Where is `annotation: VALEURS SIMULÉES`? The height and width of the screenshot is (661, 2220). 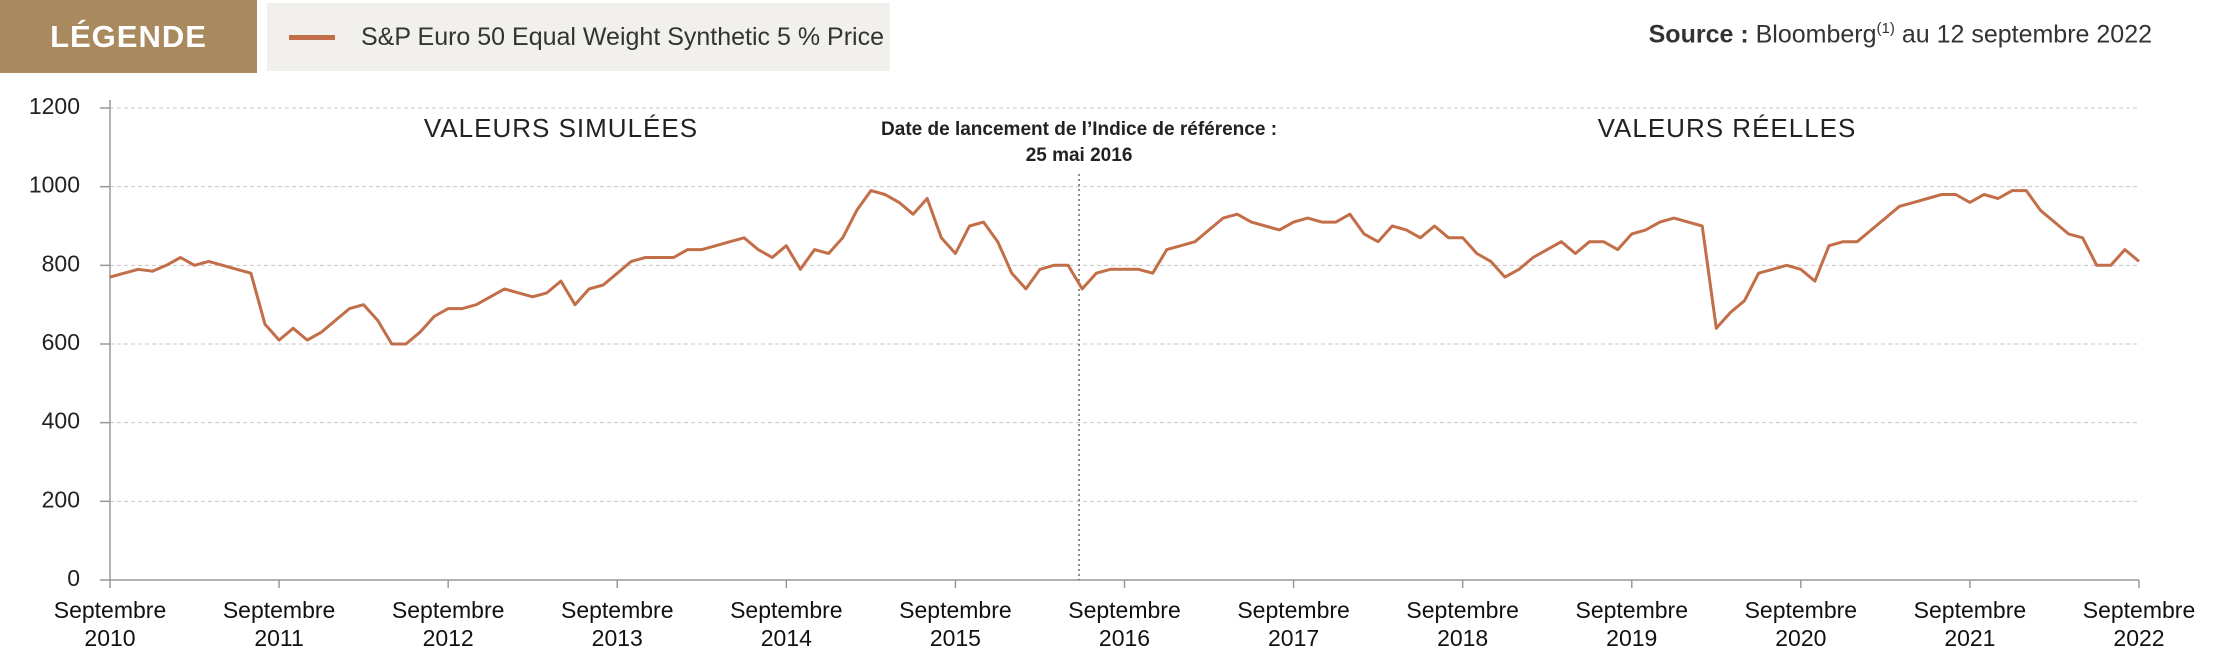 annotation: VALEURS SIMULÉES is located at coordinates (561, 128).